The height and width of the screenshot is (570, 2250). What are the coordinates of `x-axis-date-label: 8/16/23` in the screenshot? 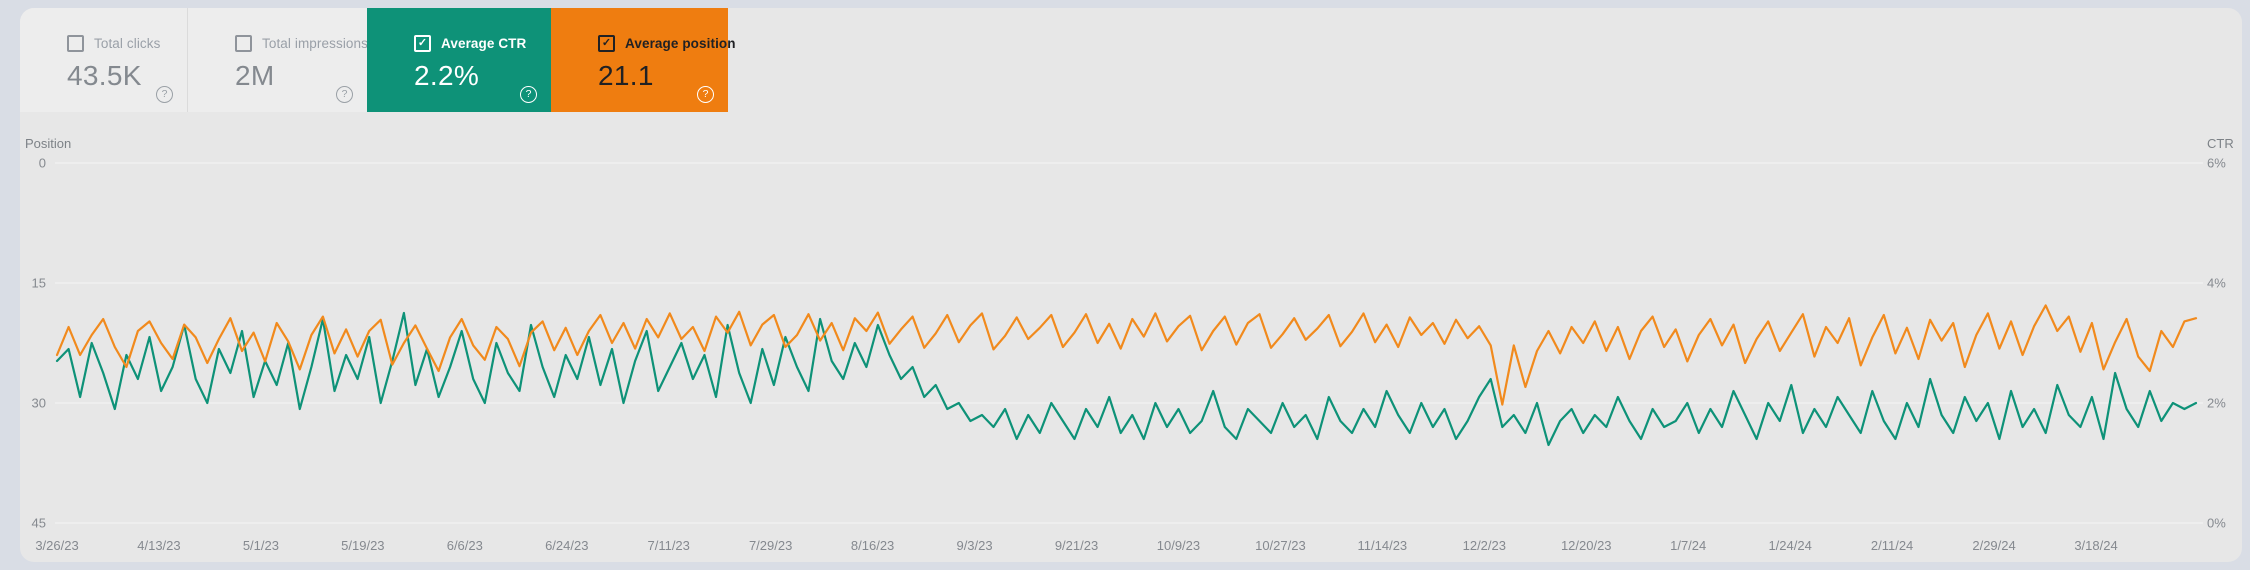 It's located at (872, 545).